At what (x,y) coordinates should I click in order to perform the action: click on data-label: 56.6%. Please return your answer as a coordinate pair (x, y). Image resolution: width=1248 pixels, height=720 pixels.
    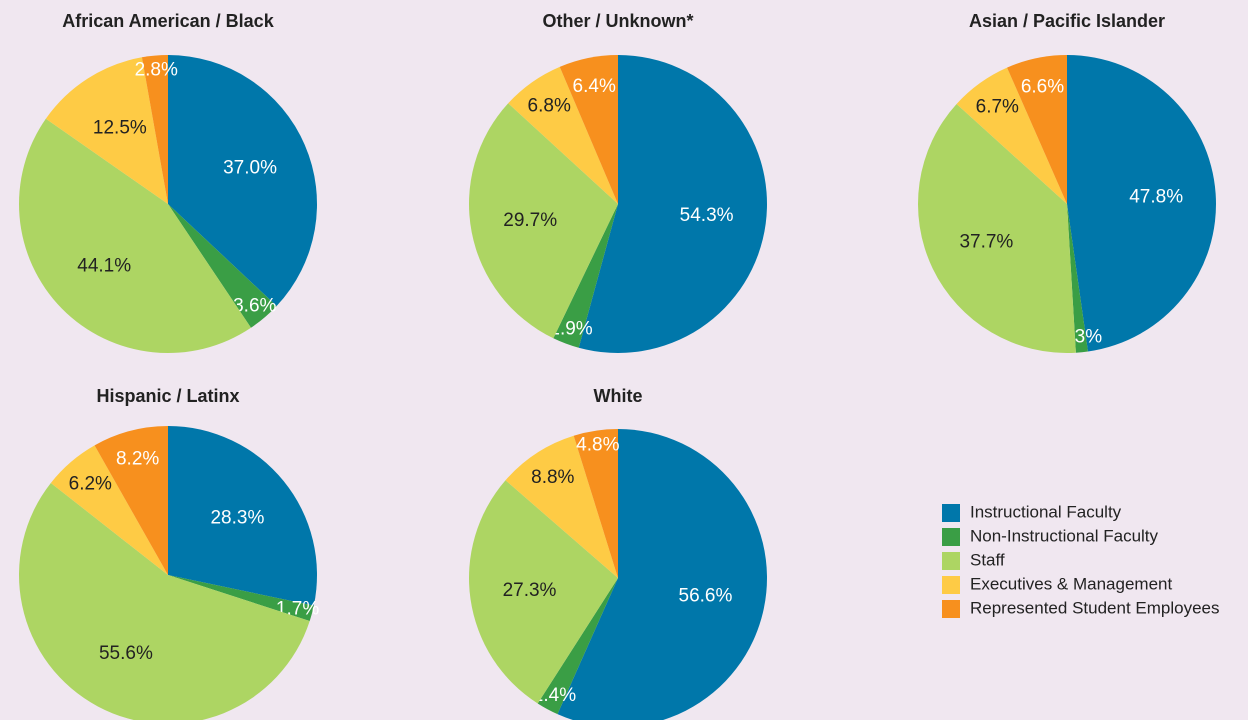
    Looking at the image, I should click on (706, 596).